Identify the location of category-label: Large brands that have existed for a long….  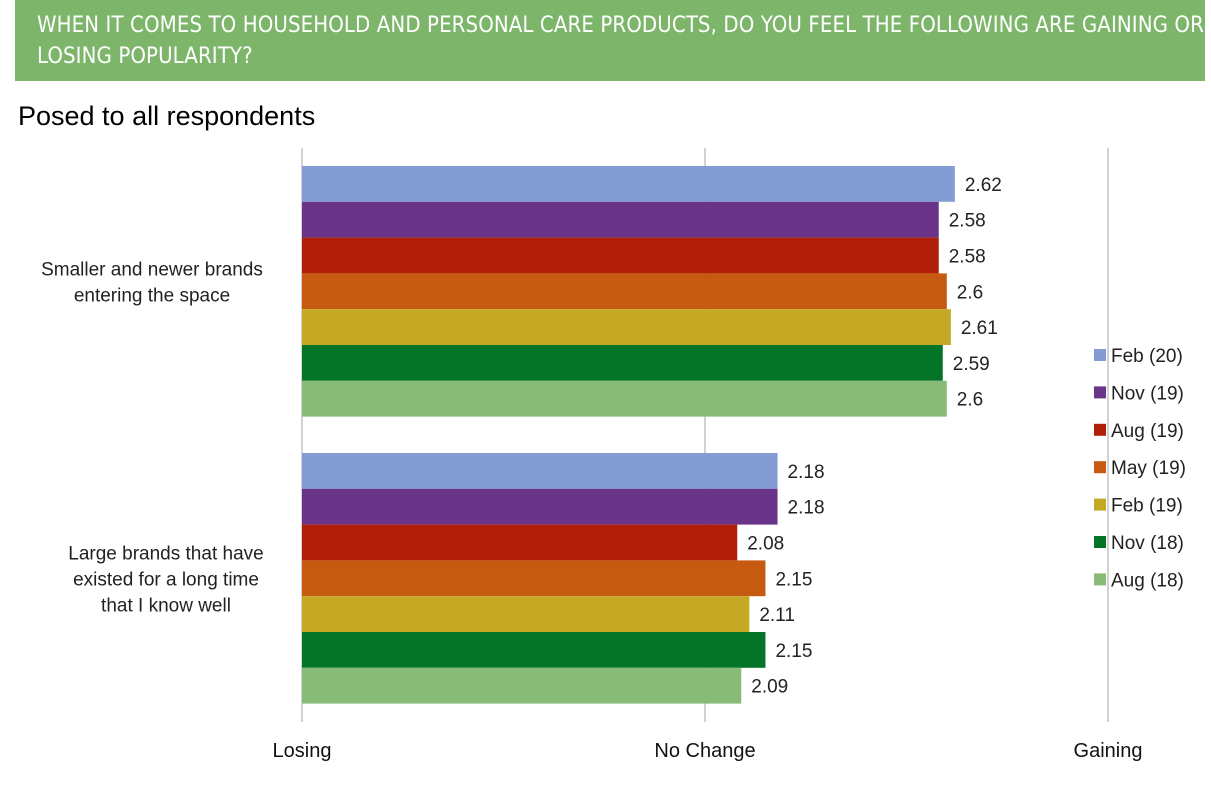
(165, 579).